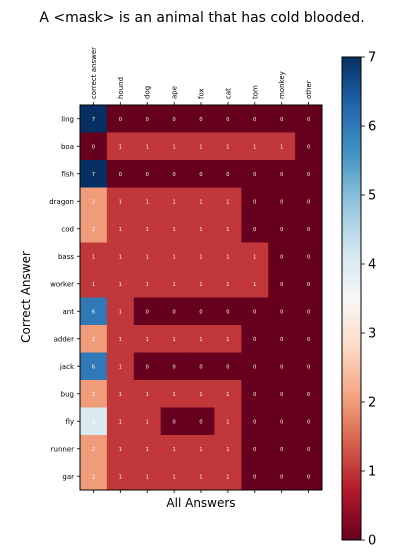 This screenshot has height=557, width=405. I want to click on colorbar-tick-label: 0, so click(372, 541).